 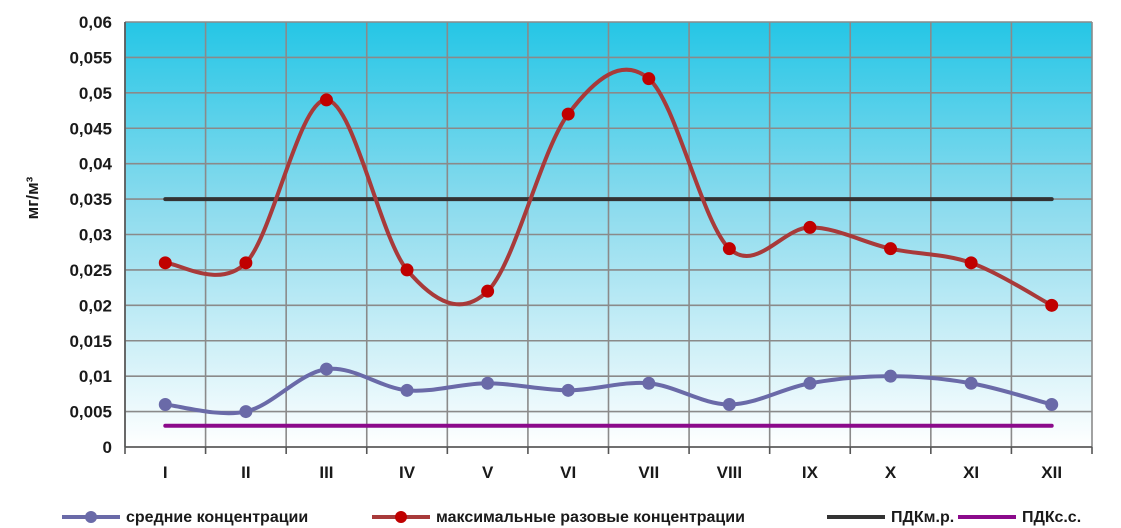 What do you see at coordinates (90, 128) in the screenshot?
I see `y-tick-label: 0,045` at bounding box center [90, 128].